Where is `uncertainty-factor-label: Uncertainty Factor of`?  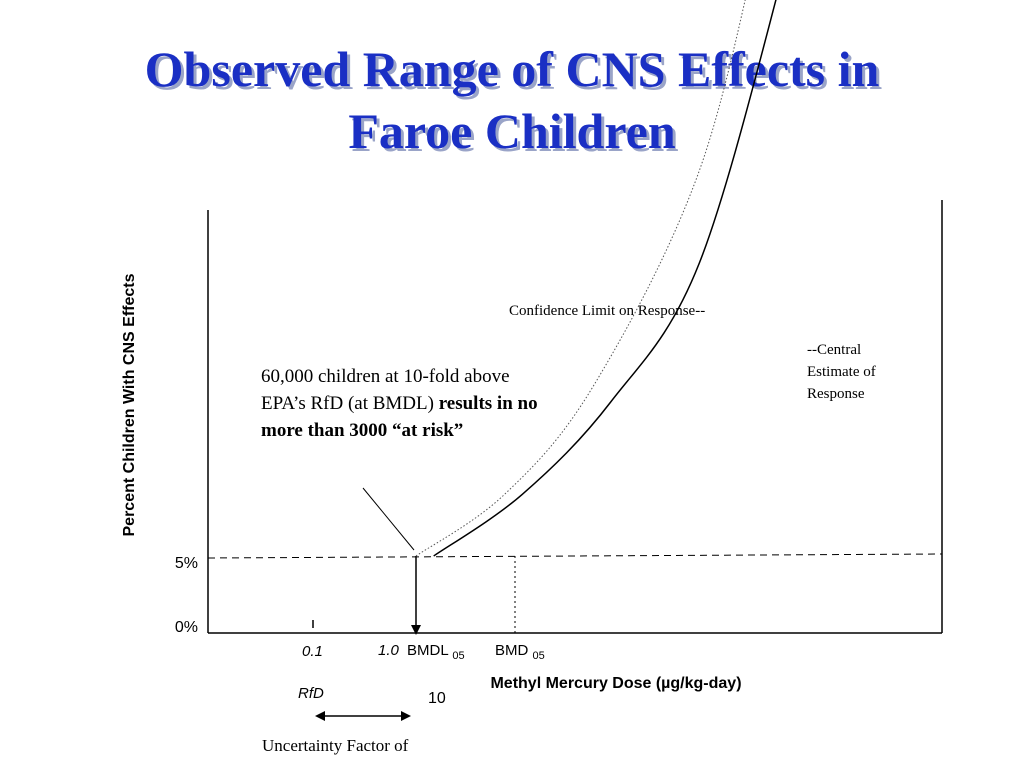
uncertainty-factor-label: Uncertainty Factor of is located at coordinates (335, 745).